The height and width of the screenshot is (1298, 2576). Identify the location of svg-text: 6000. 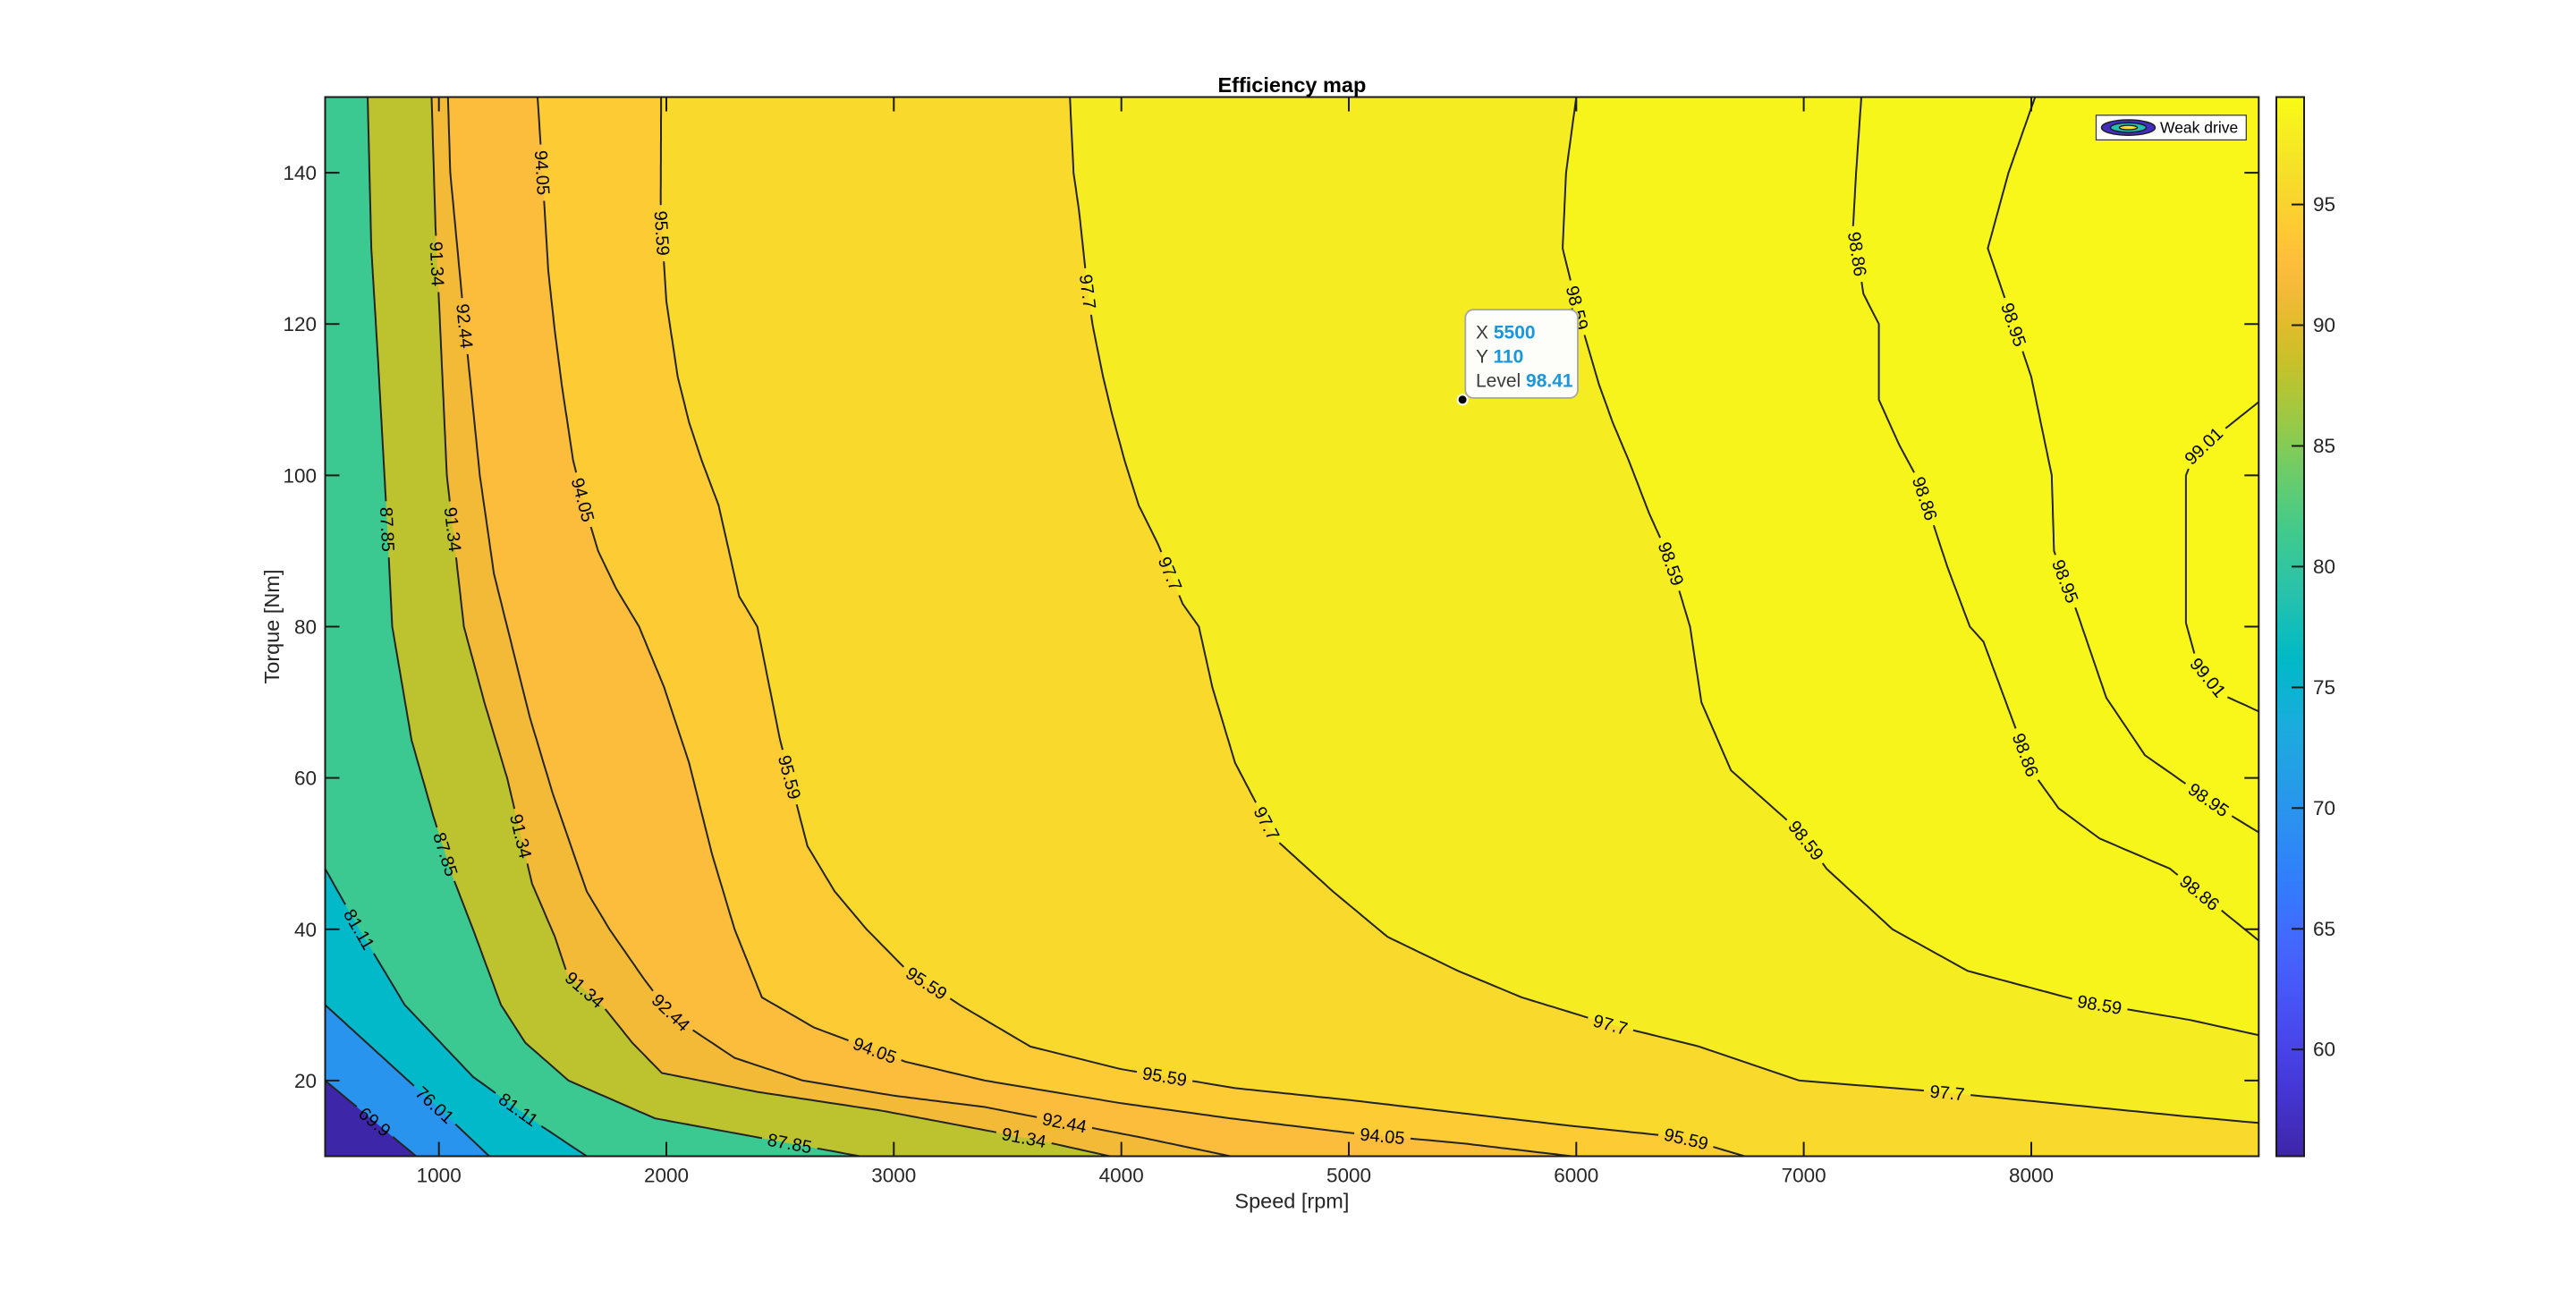
(1576, 1176).